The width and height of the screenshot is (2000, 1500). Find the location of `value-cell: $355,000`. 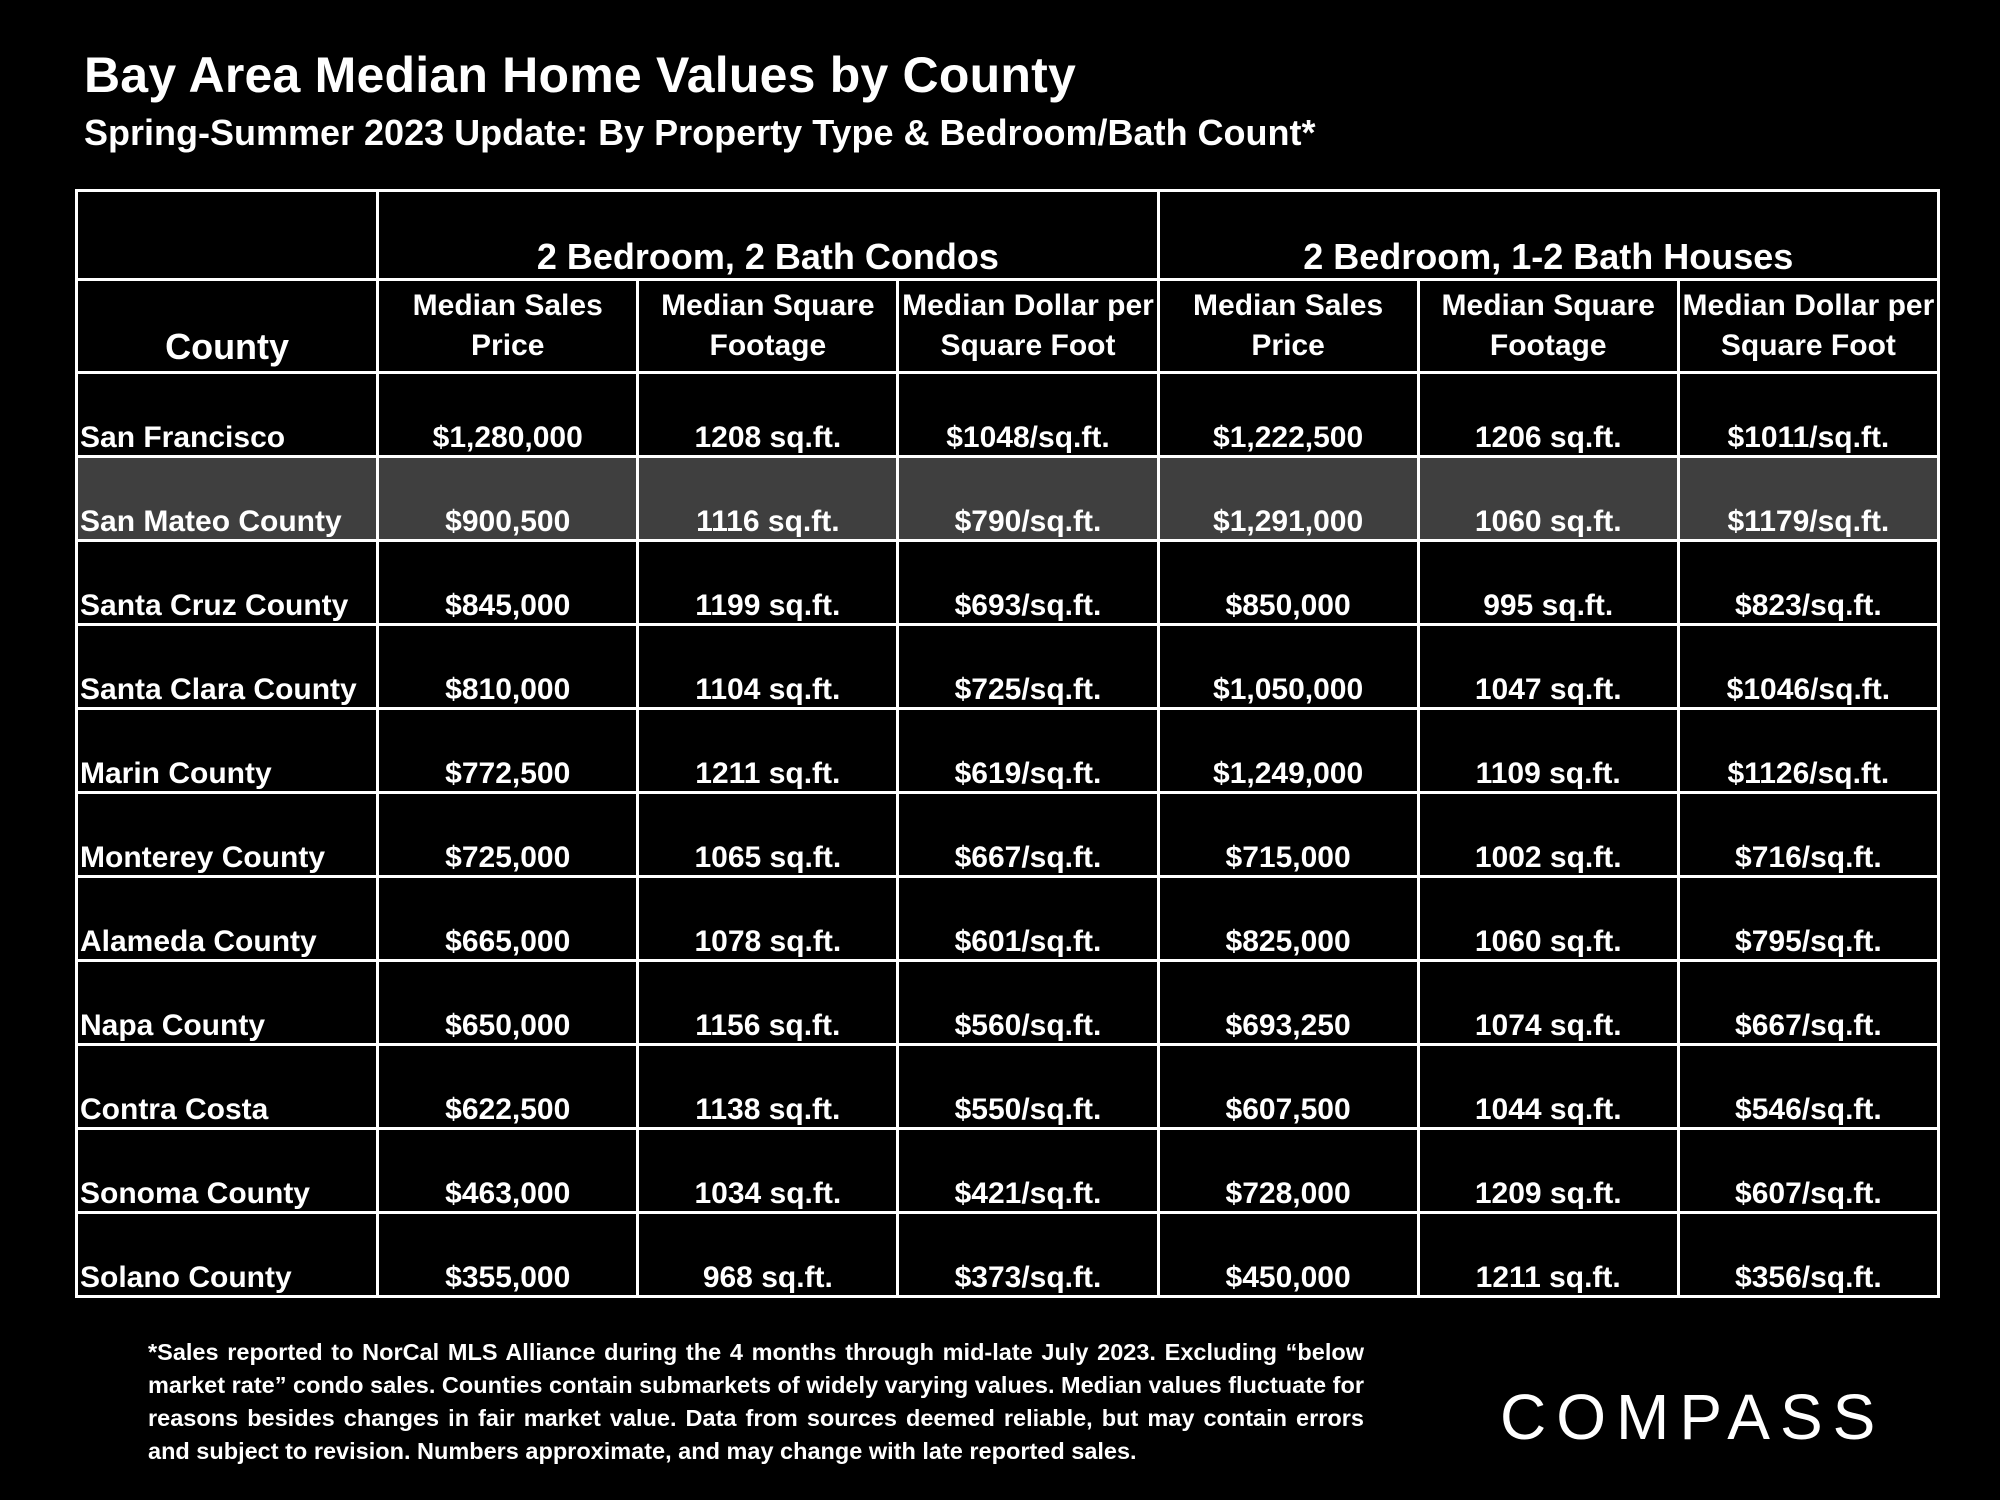

value-cell: $355,000 is located at coordinates (508, 1254).